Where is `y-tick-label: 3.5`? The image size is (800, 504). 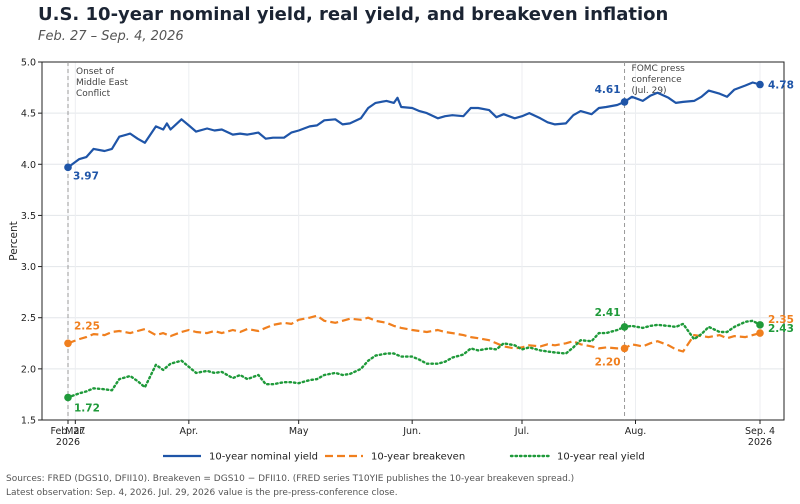
y-tick-label: 3.5 is located at coordinates (28, 216).